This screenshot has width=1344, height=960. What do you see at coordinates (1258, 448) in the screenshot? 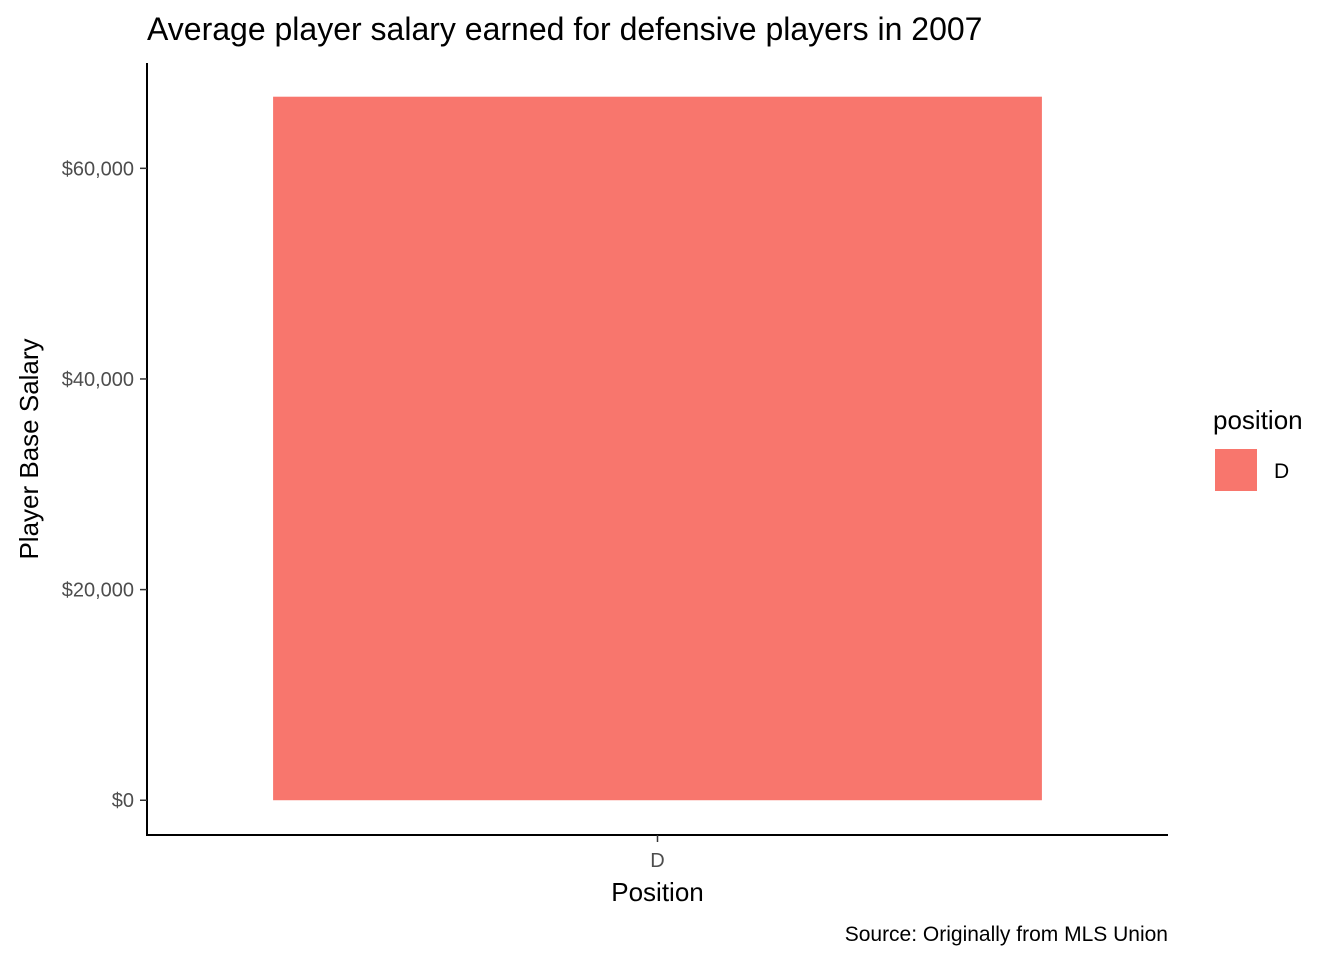
I see `legend: position D` at bounding box center [1258, 448].